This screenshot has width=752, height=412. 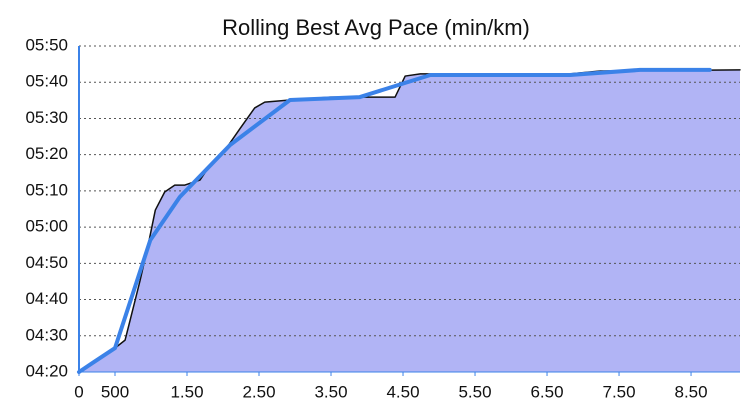 What do you see at coordinates (618, 391) in the screenshot?
I see `x-tick-label: 7.50` at bounding box center [618, 391].